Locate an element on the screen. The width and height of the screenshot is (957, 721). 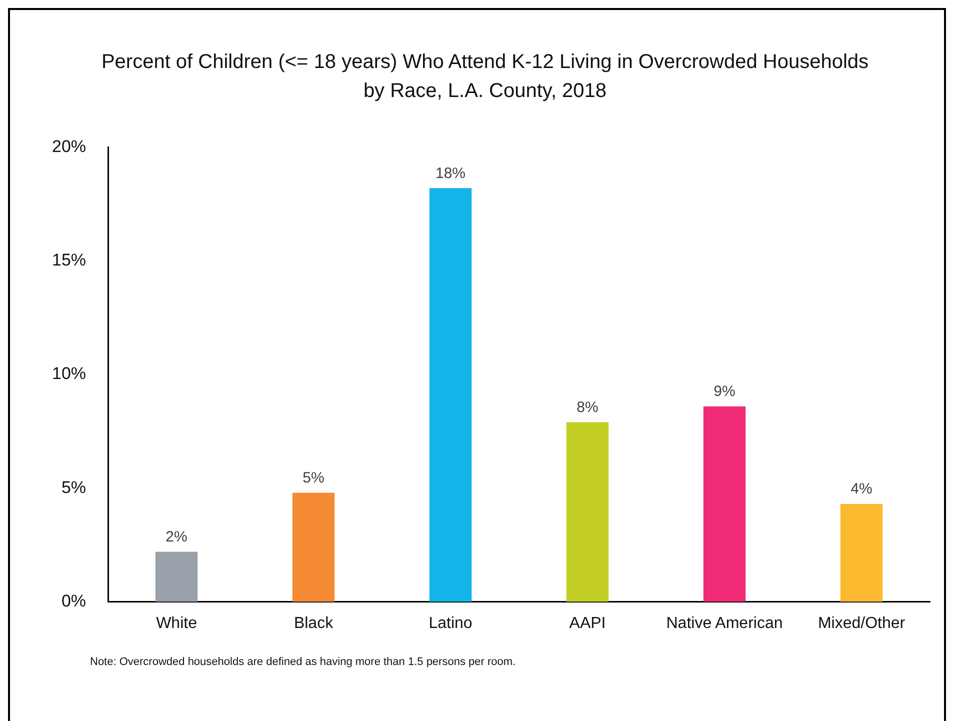
y-tick-label: 10% is located at coordinates (69, 374).